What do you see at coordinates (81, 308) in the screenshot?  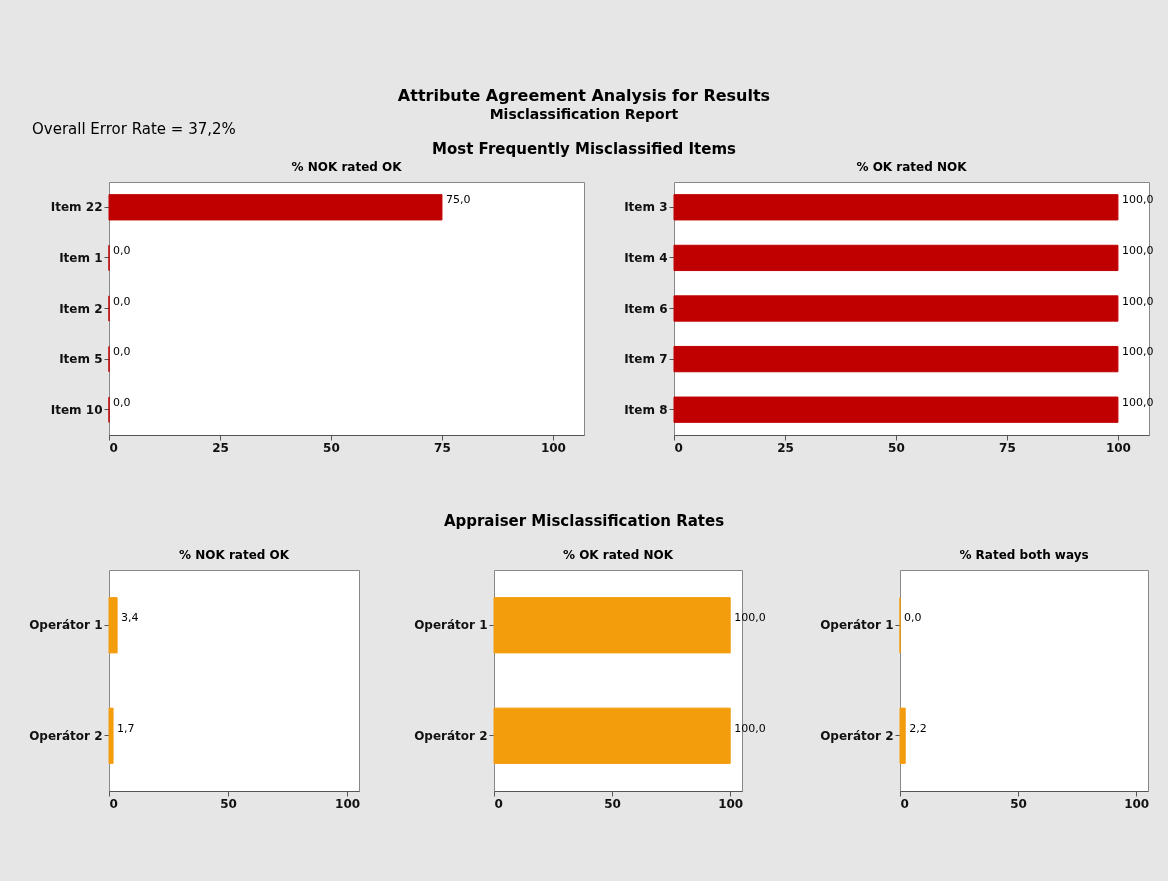 I see `y-tick-label: Item 2` at bounding box center [81, 308].